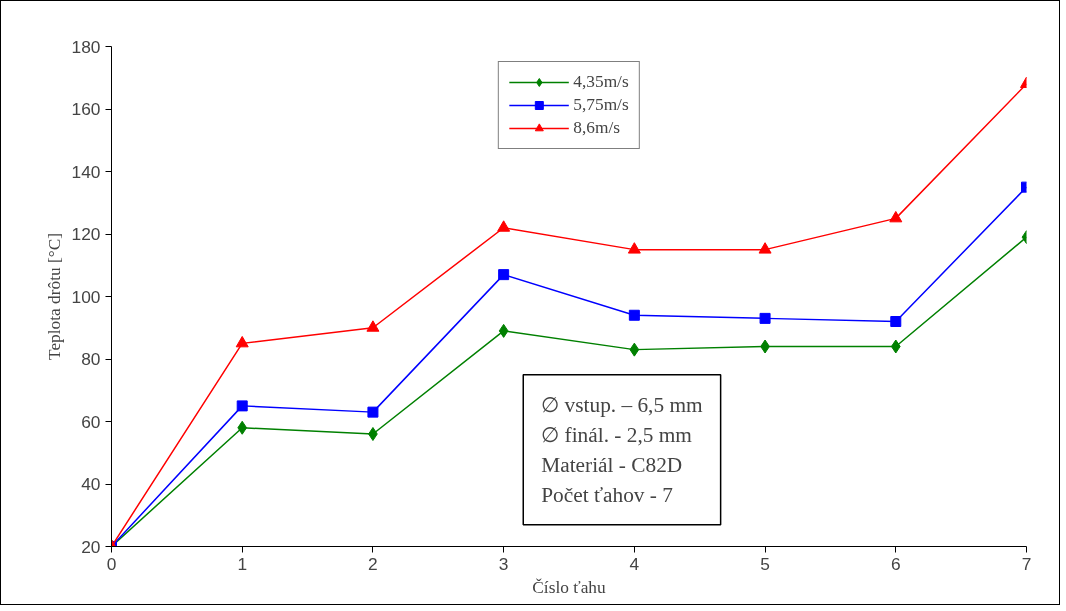  Describe the element at coordinates (86, 296) in the screenshot. I see `y-tick-label: 100` at that location.